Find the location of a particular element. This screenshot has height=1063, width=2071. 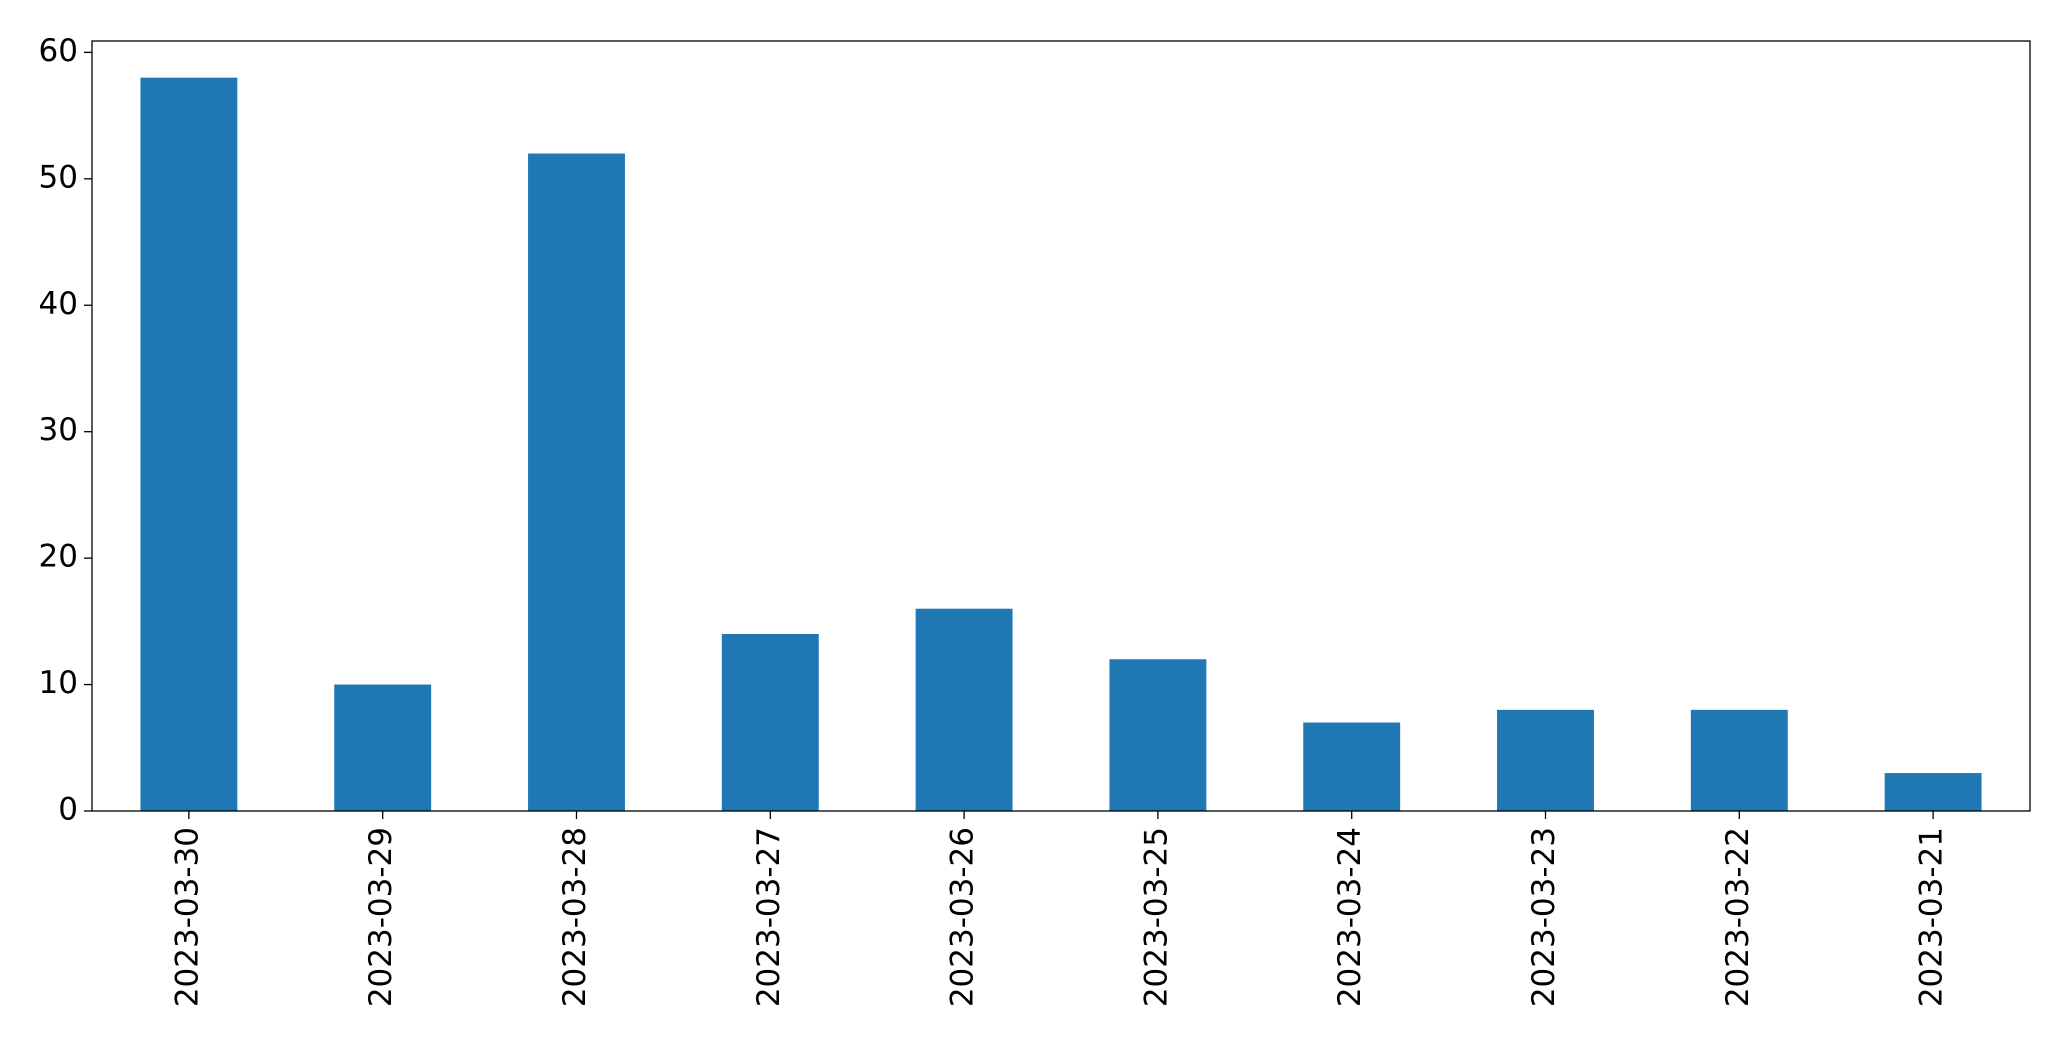

y-tick-label: 0 is located at coordinates (68, 810).